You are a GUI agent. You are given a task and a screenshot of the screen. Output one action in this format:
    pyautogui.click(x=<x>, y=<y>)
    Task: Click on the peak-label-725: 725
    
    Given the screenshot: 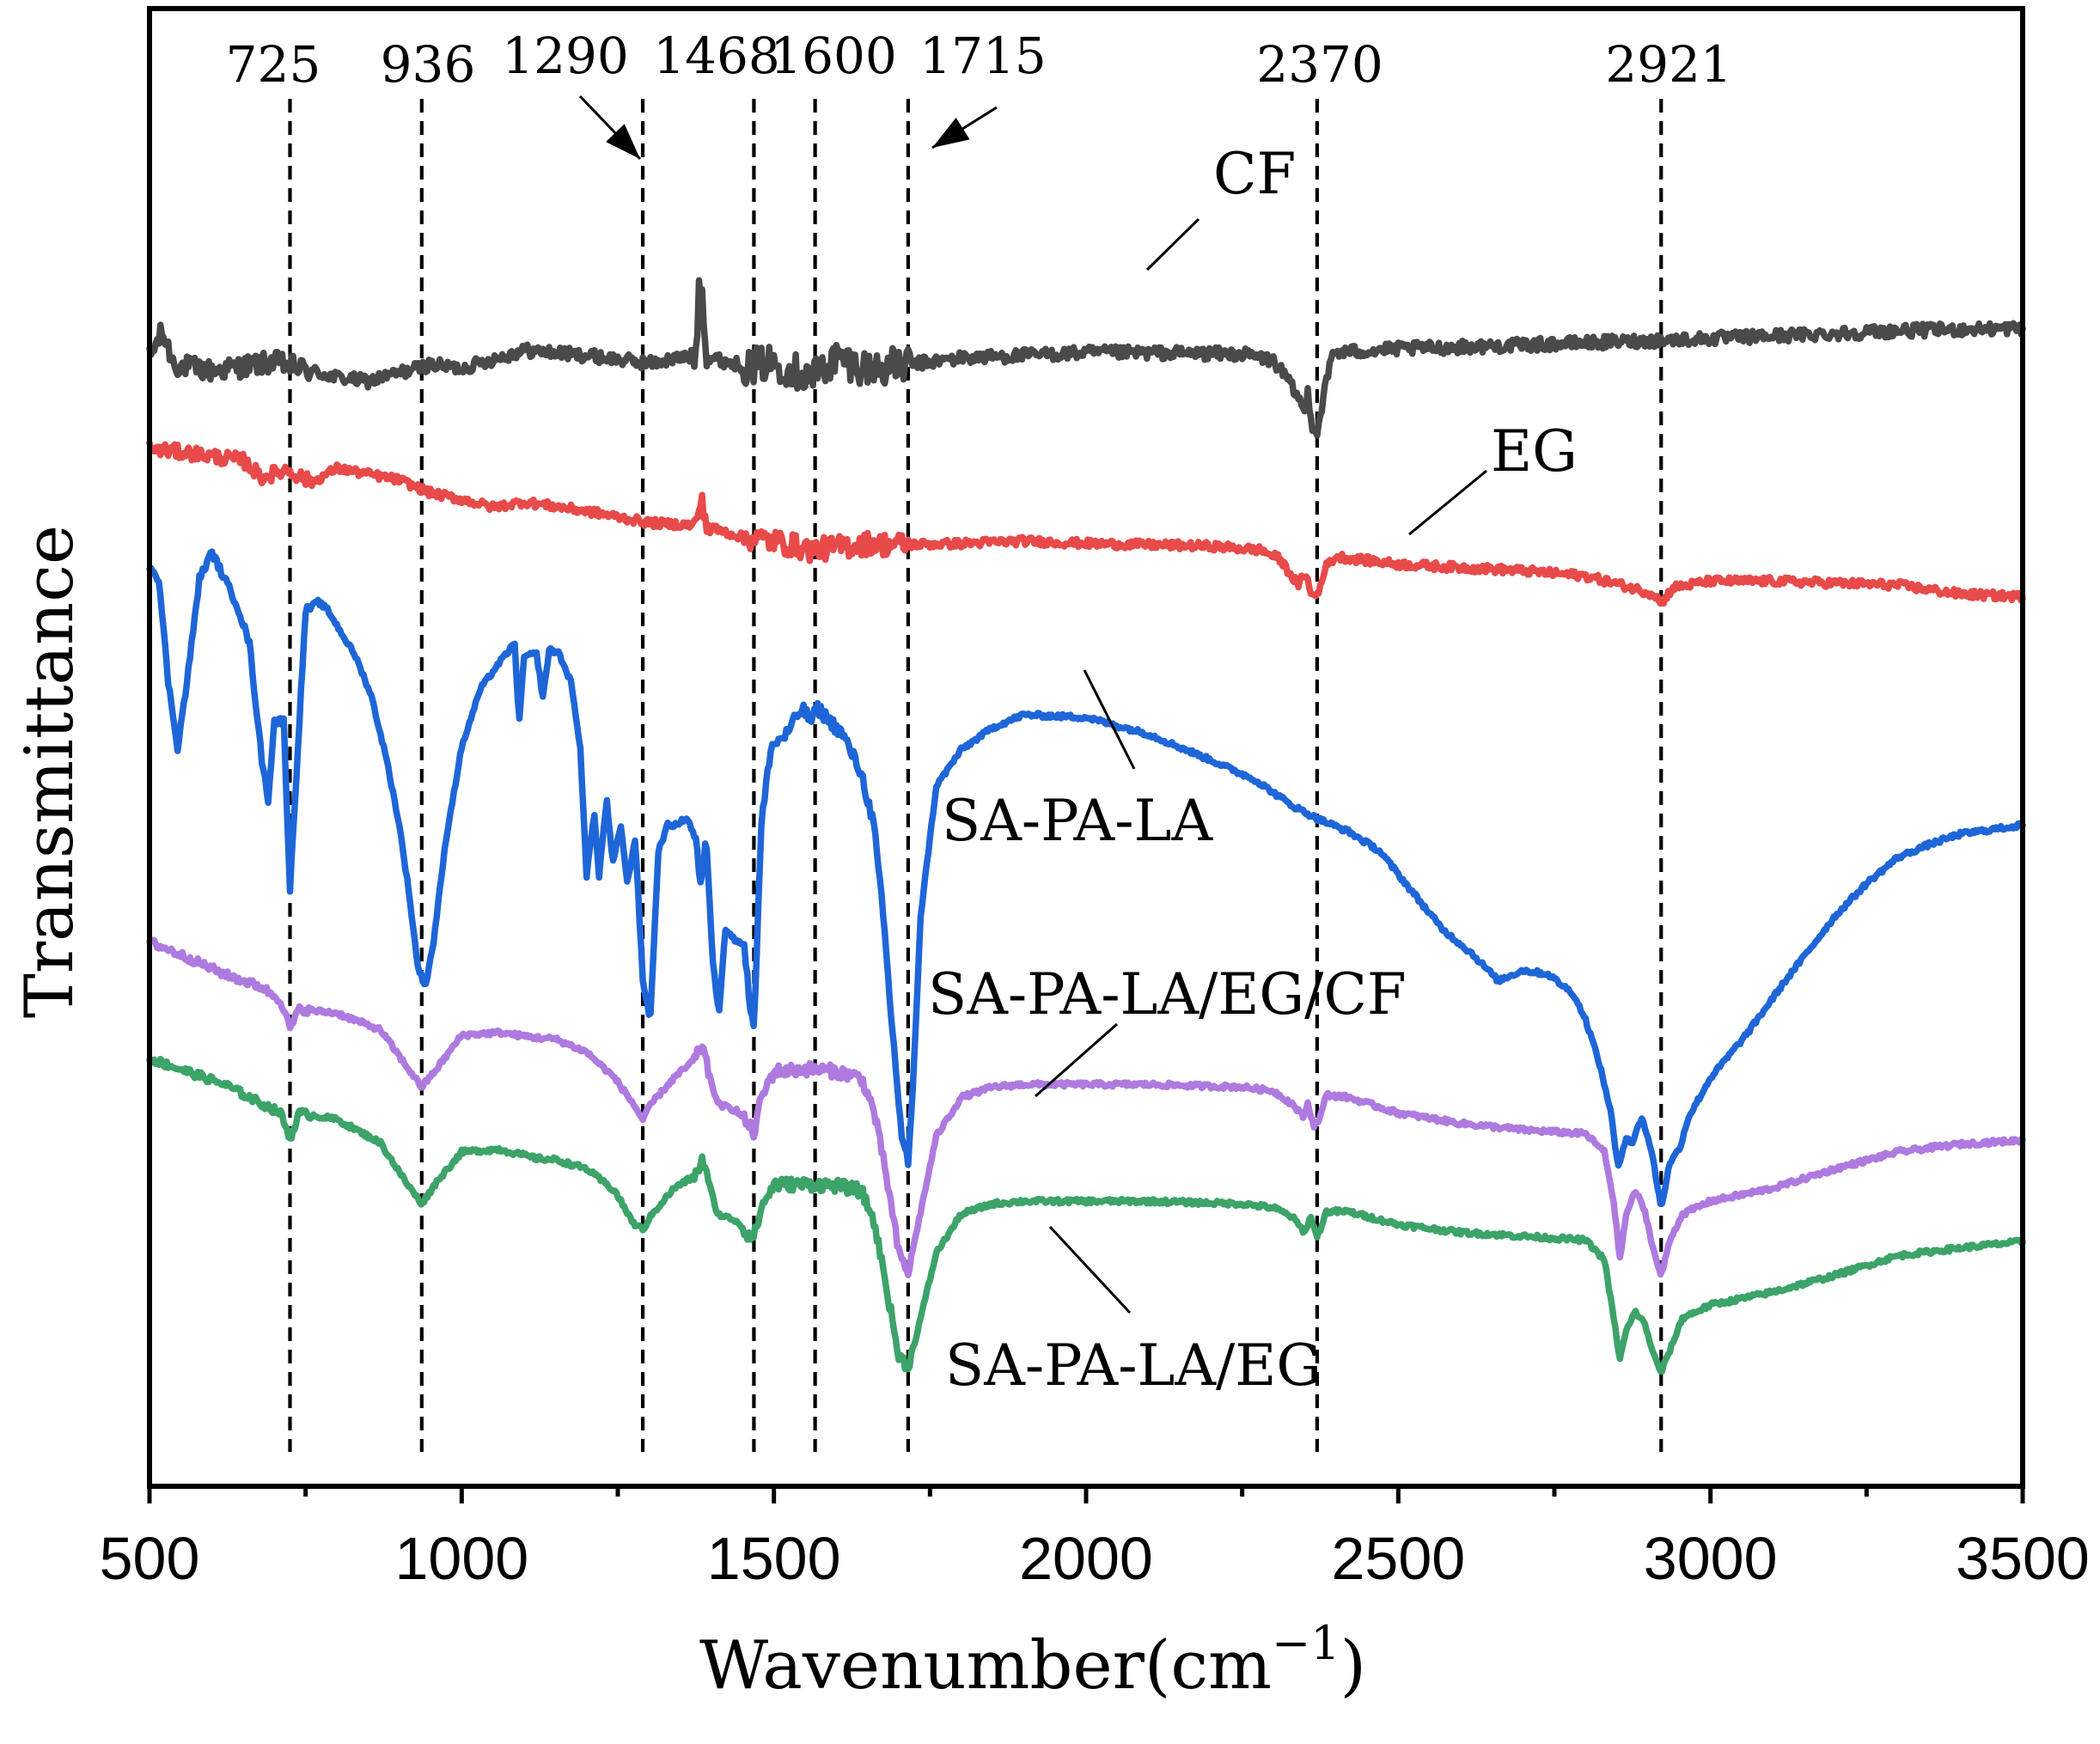 What is the action you would take?
    pyautogui.click(x=273, y=64)
    